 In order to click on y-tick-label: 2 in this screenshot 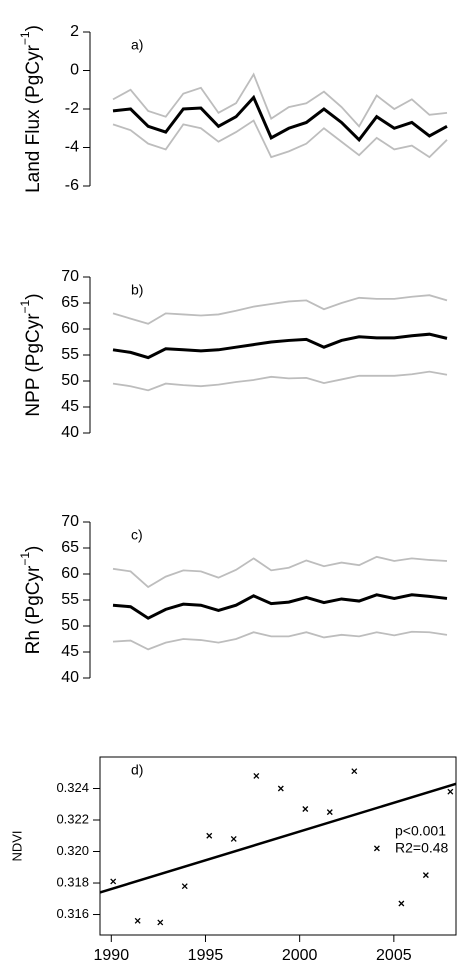, I will do `click(74, 31)`.